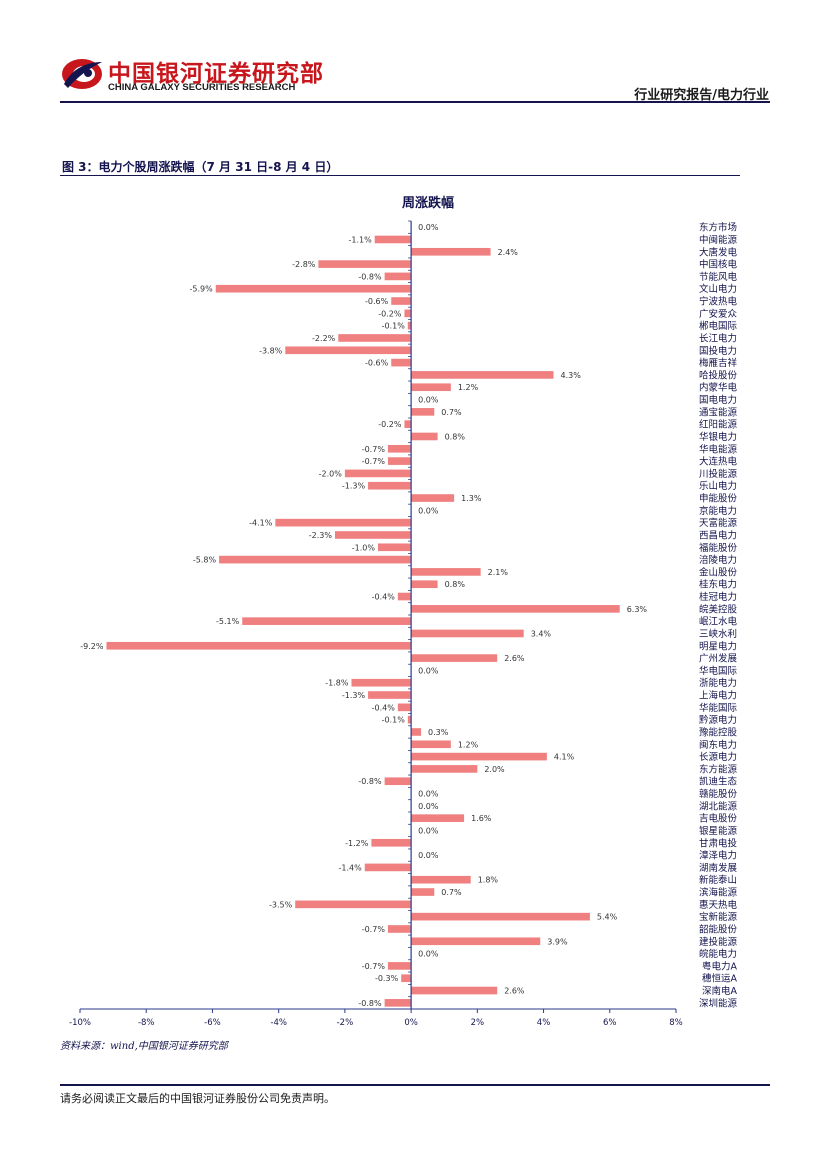  Describe the element at coordinates (718, 683) in the screenshot. I see `category-label-浙能电力: 浙能电力` at that location.